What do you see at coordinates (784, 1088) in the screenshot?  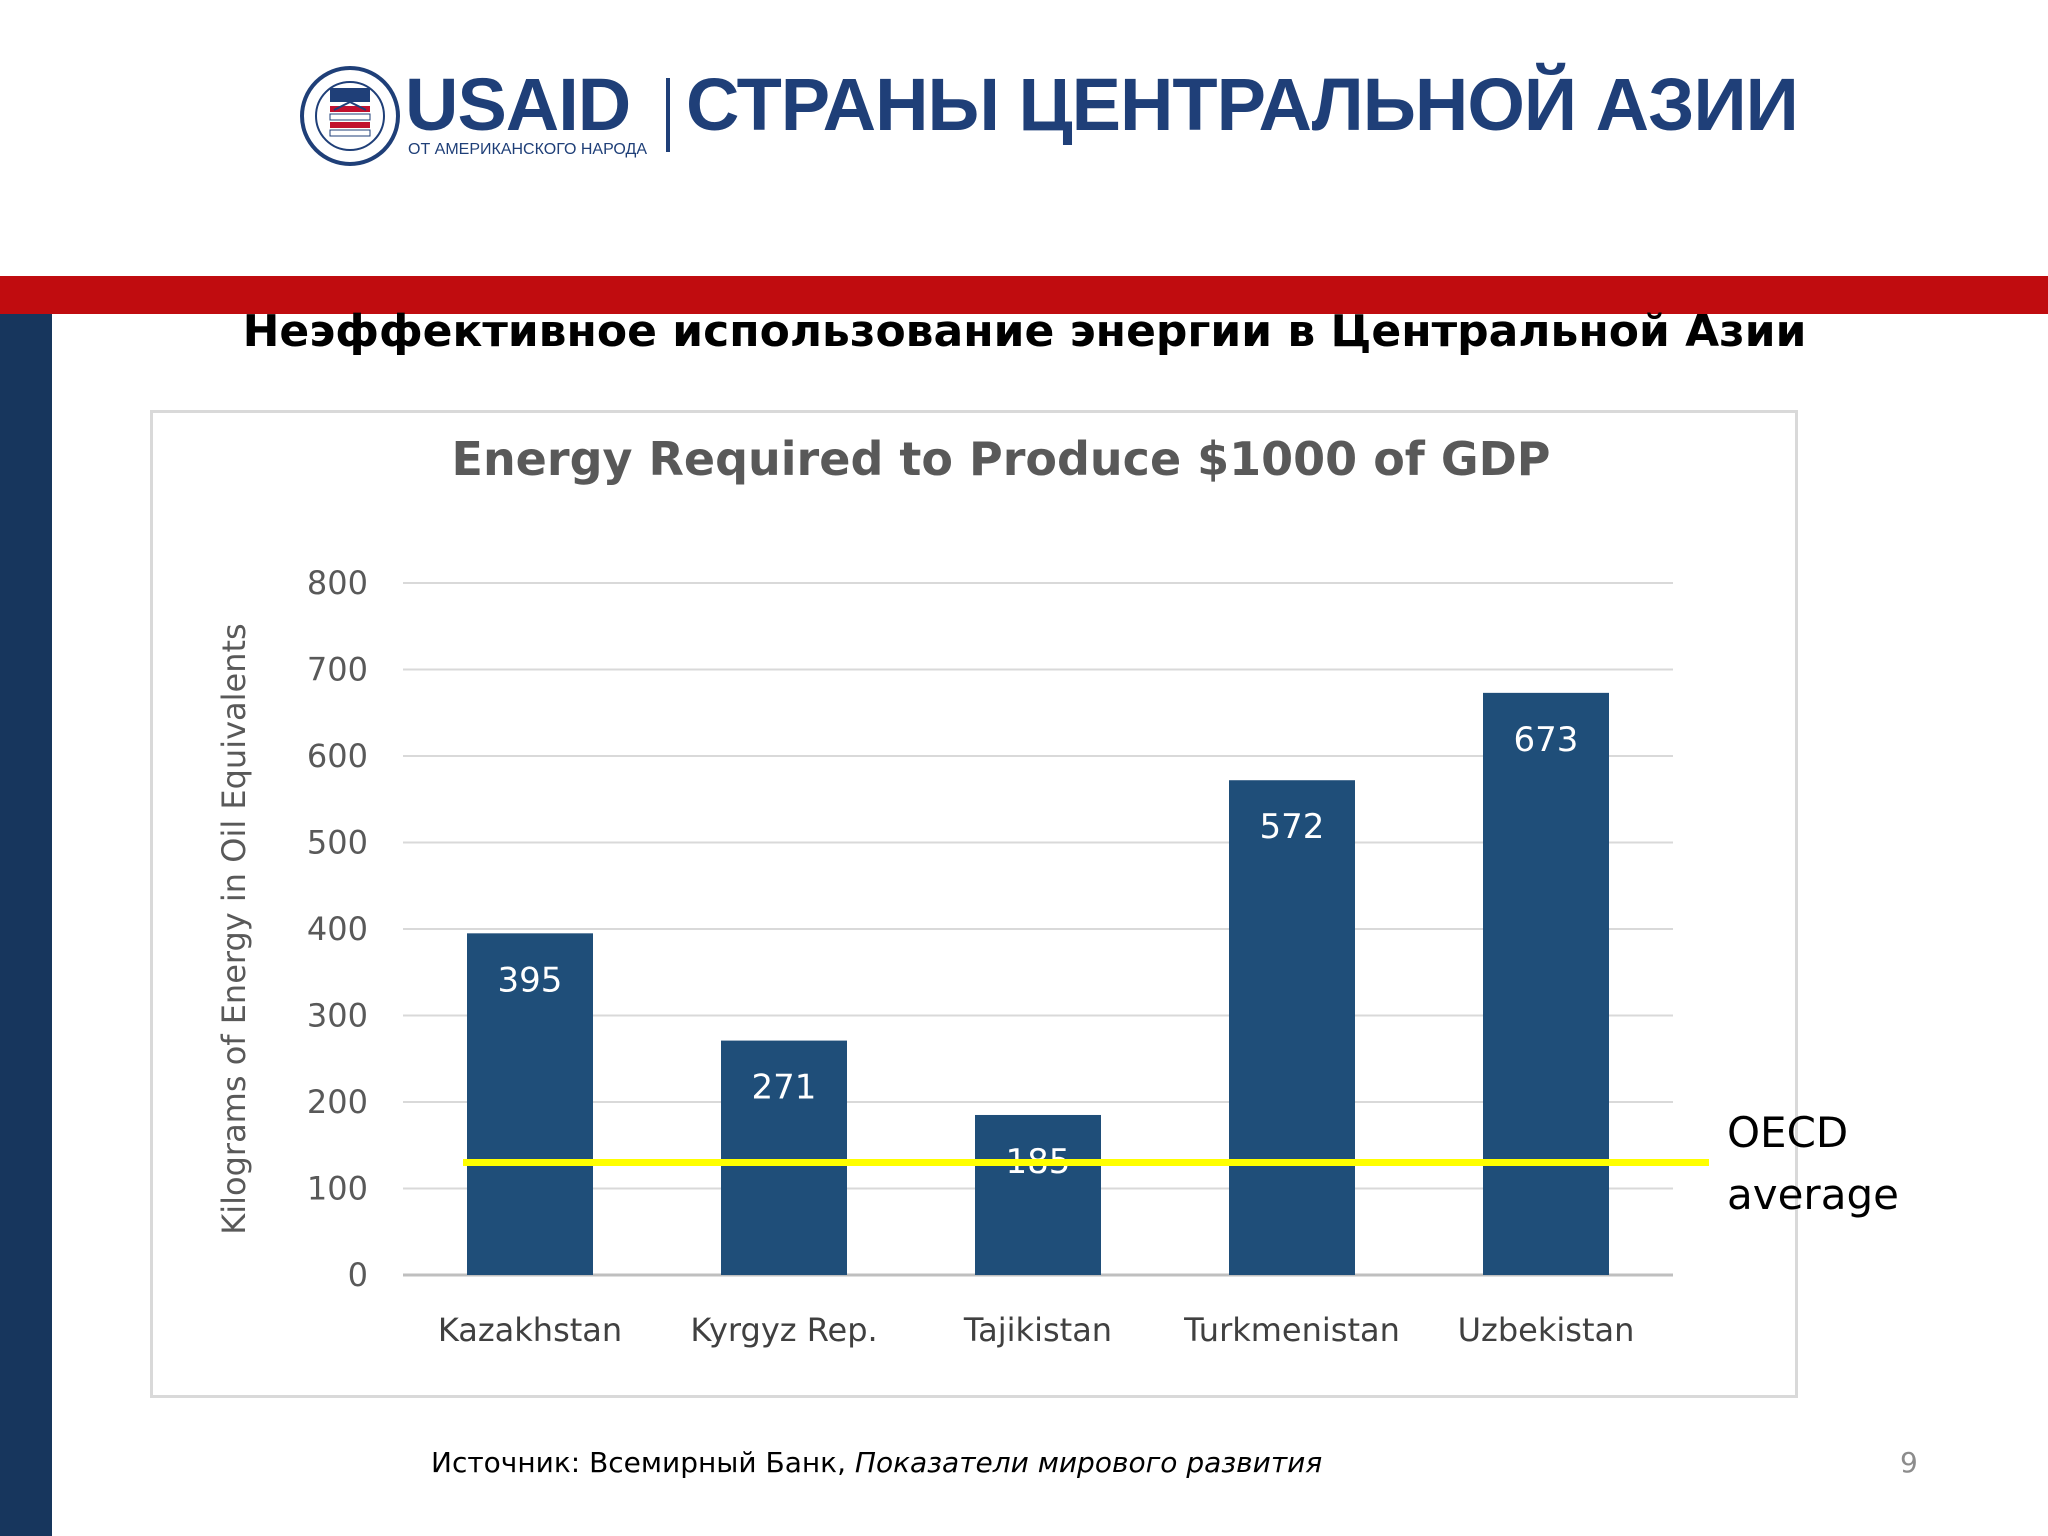 I see `bar-value-label: 271` at bounding box center [784, 1088].